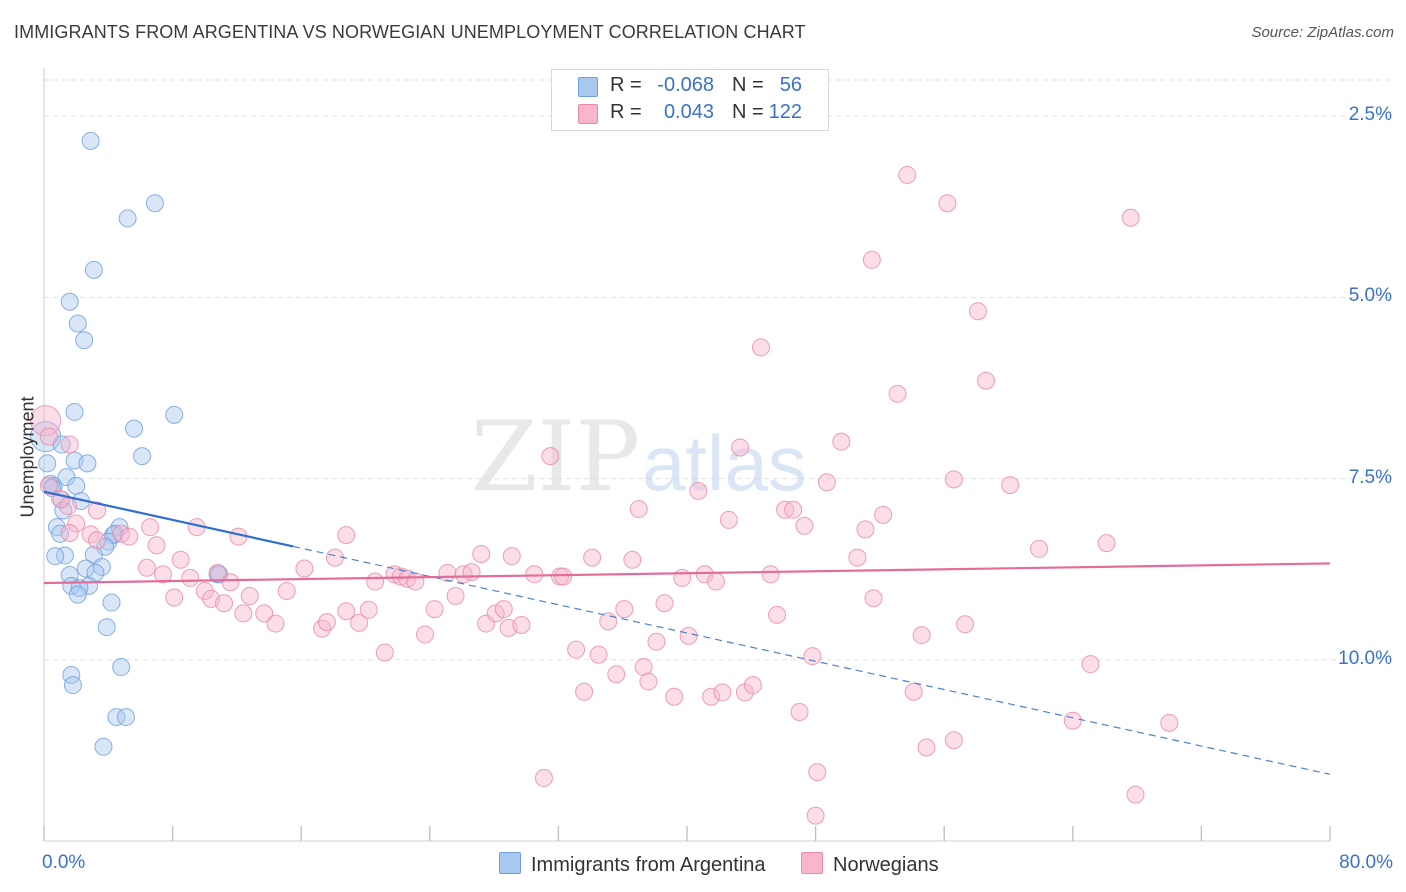 This screenshot has height=892, width=1406. Describe the element at coordinates (632, 864) in the screenshot. I see `bottom-legend-argentina: Immigrants from Argentina` at that location.